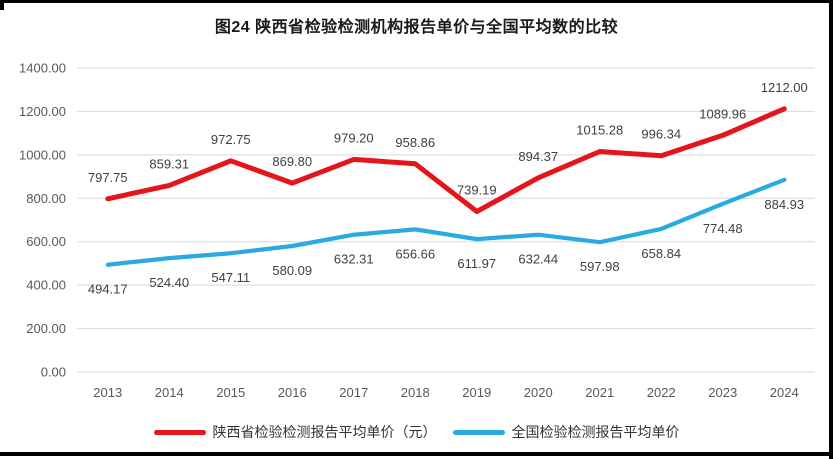 This screenshot has width=833, height=459. Describe the element at coordinates (599, 130) in the screenshot. I see `svg-text: 1015.28` at that location.